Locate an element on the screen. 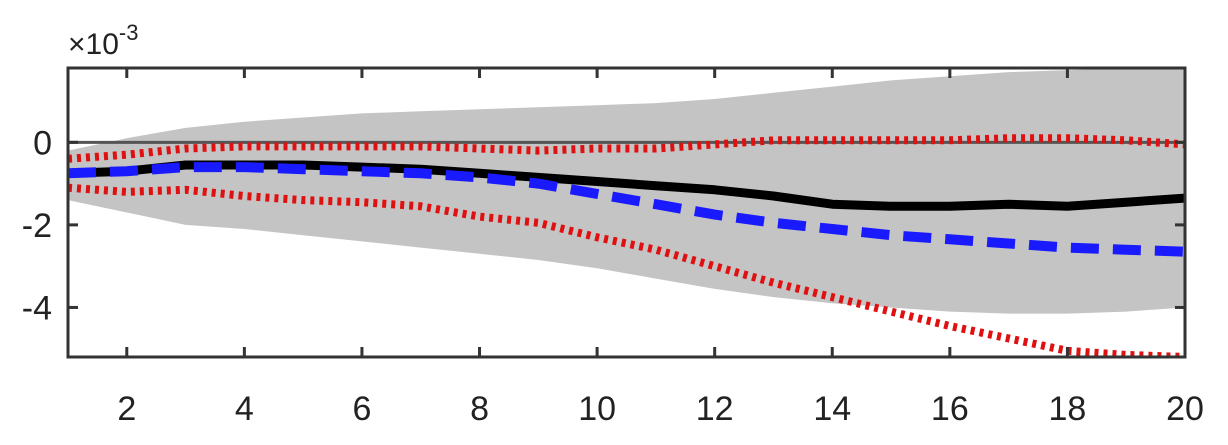  x-tick-label: 4 is located at coordinates (244, 409).